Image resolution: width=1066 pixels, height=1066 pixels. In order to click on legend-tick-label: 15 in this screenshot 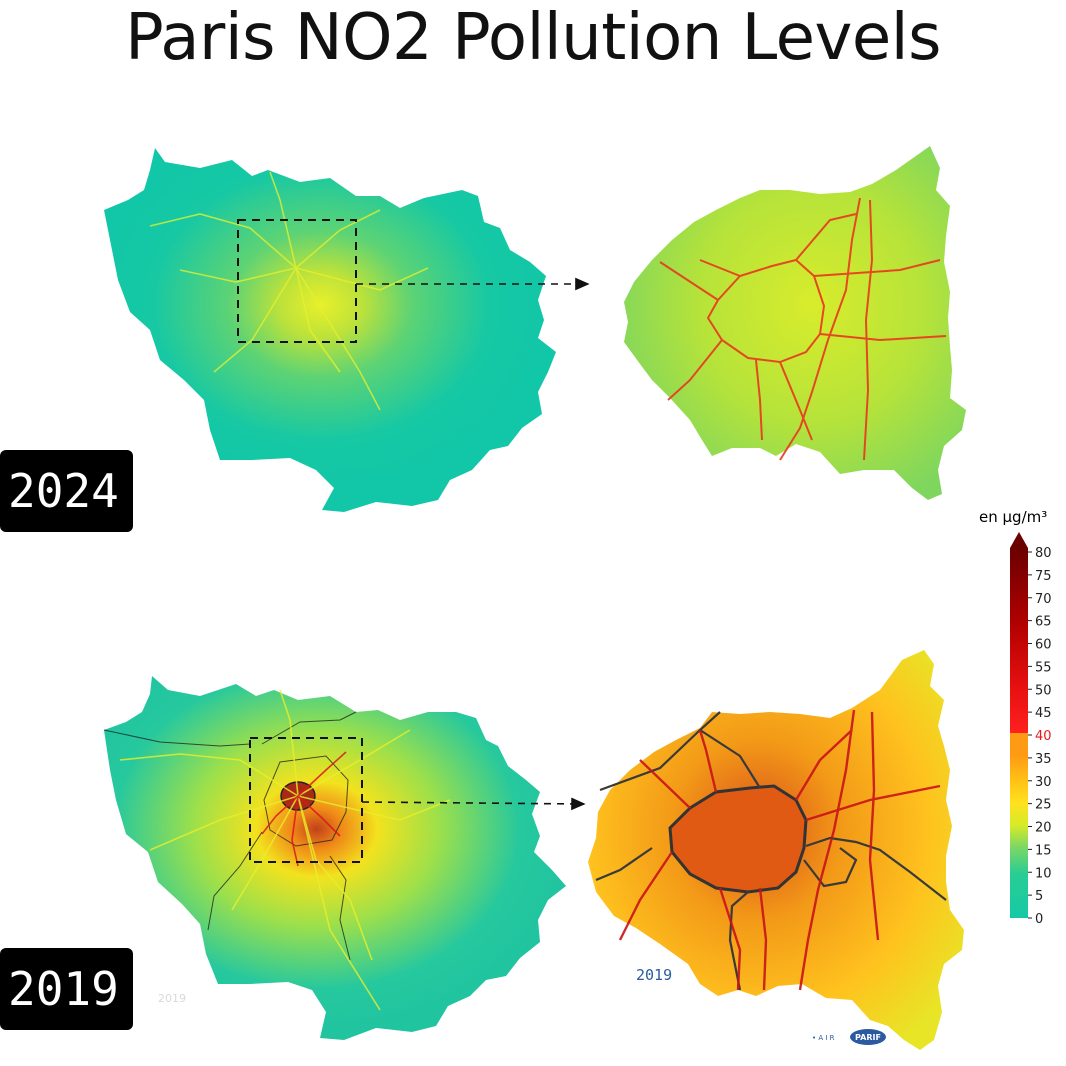, I will do `click(1043, 850)`.